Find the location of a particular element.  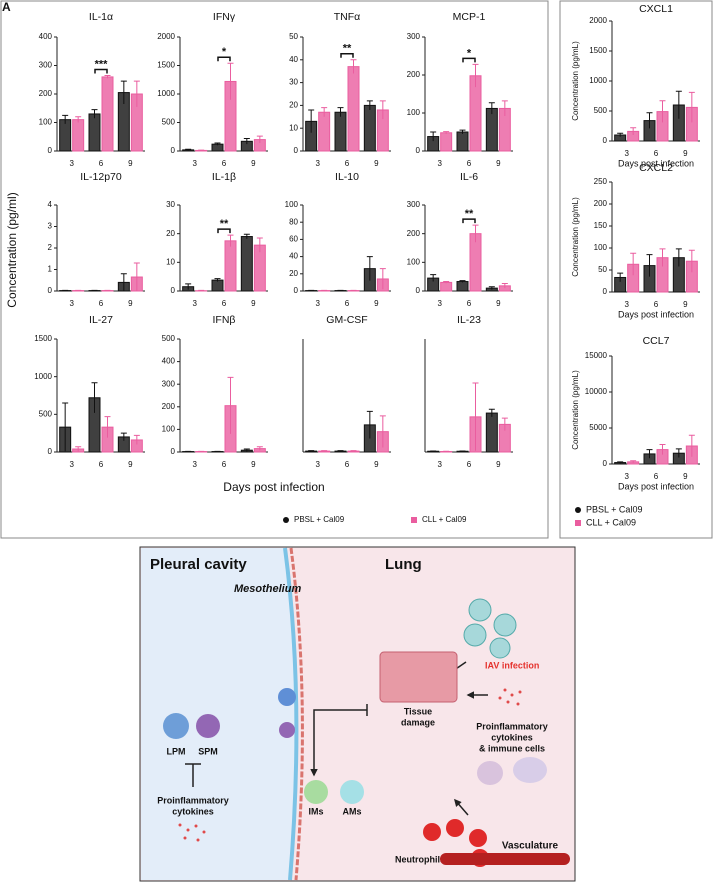

y-tick-label: 10 is located at coordinates (293, 127).